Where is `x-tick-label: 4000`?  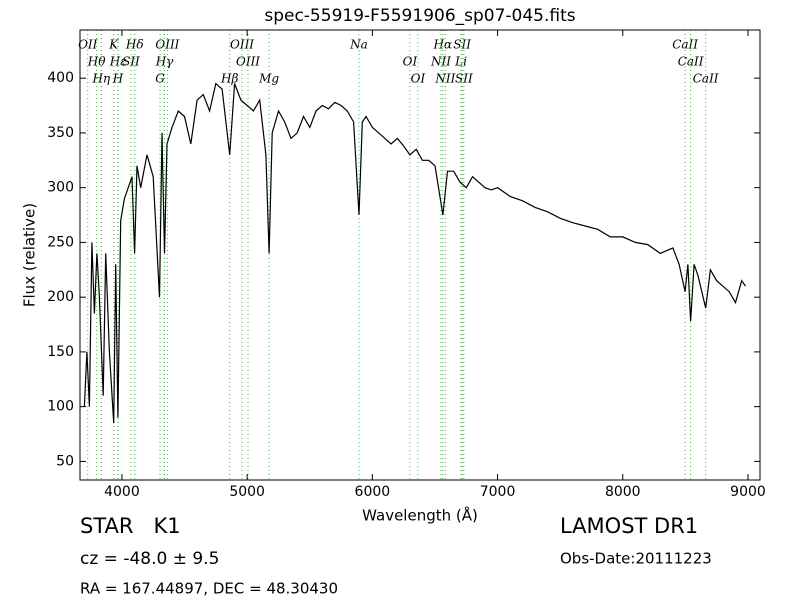
x-tick-label: 4000 is located at coordinates (122, 492).